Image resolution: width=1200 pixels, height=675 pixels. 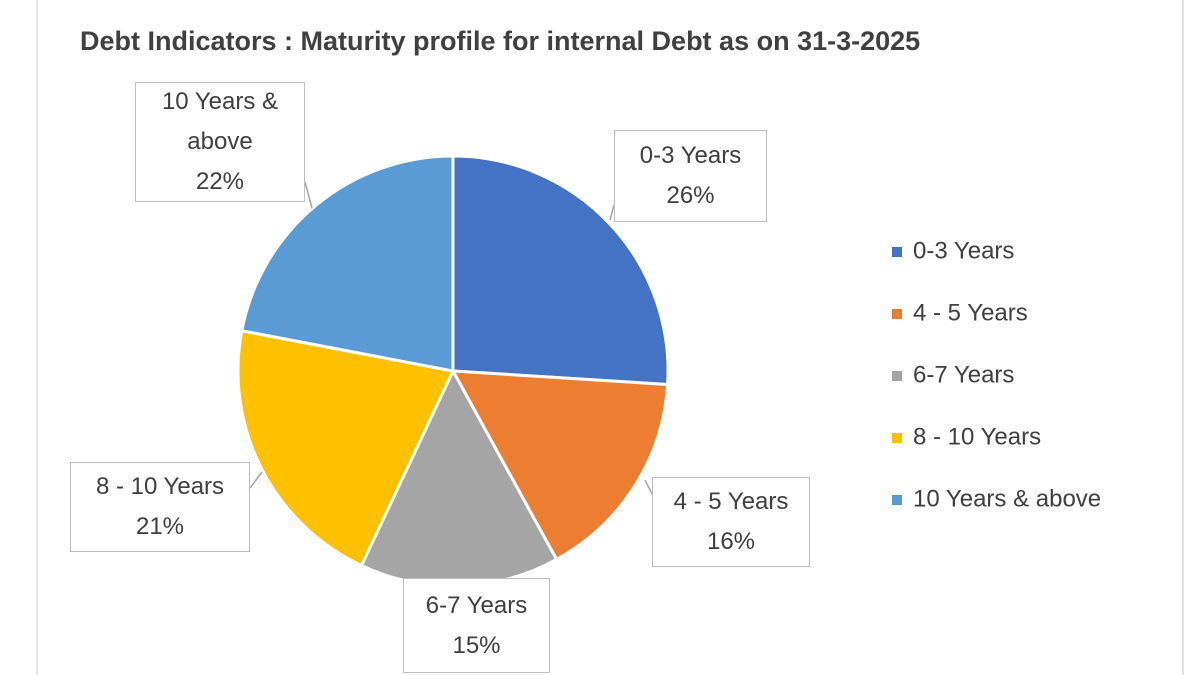 I want to click on legend-label: 4 - 5 Years, so click(x=970, y=312).